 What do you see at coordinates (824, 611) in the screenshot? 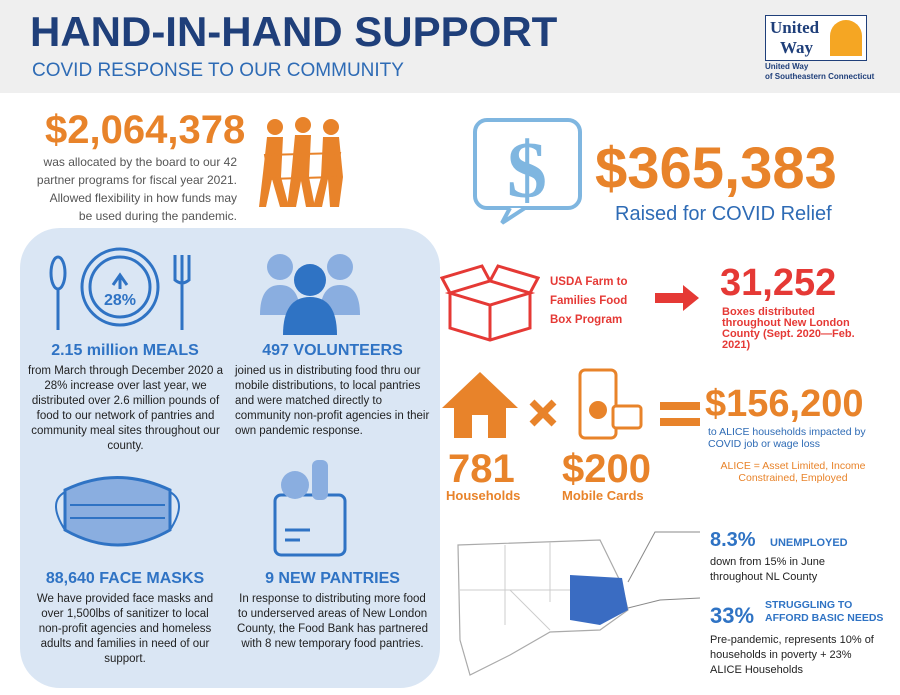
I see `struggling-label: STRUGGLING TO AFFORD BASIC NEEDS` at bounding box center [824, 611].